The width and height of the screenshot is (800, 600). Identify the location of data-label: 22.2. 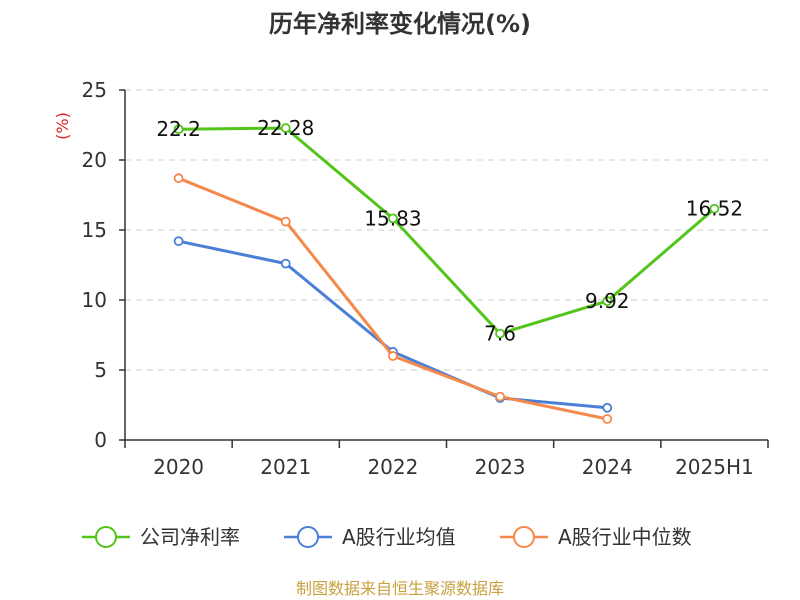
(178, 129).